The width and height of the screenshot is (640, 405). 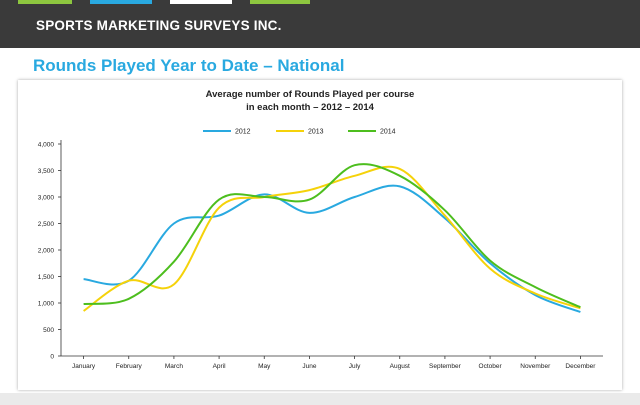 What do you see at coordinates (84, 366) in the screenshot?
I see `x-tick-label: January` at bounding box center [84, 366].